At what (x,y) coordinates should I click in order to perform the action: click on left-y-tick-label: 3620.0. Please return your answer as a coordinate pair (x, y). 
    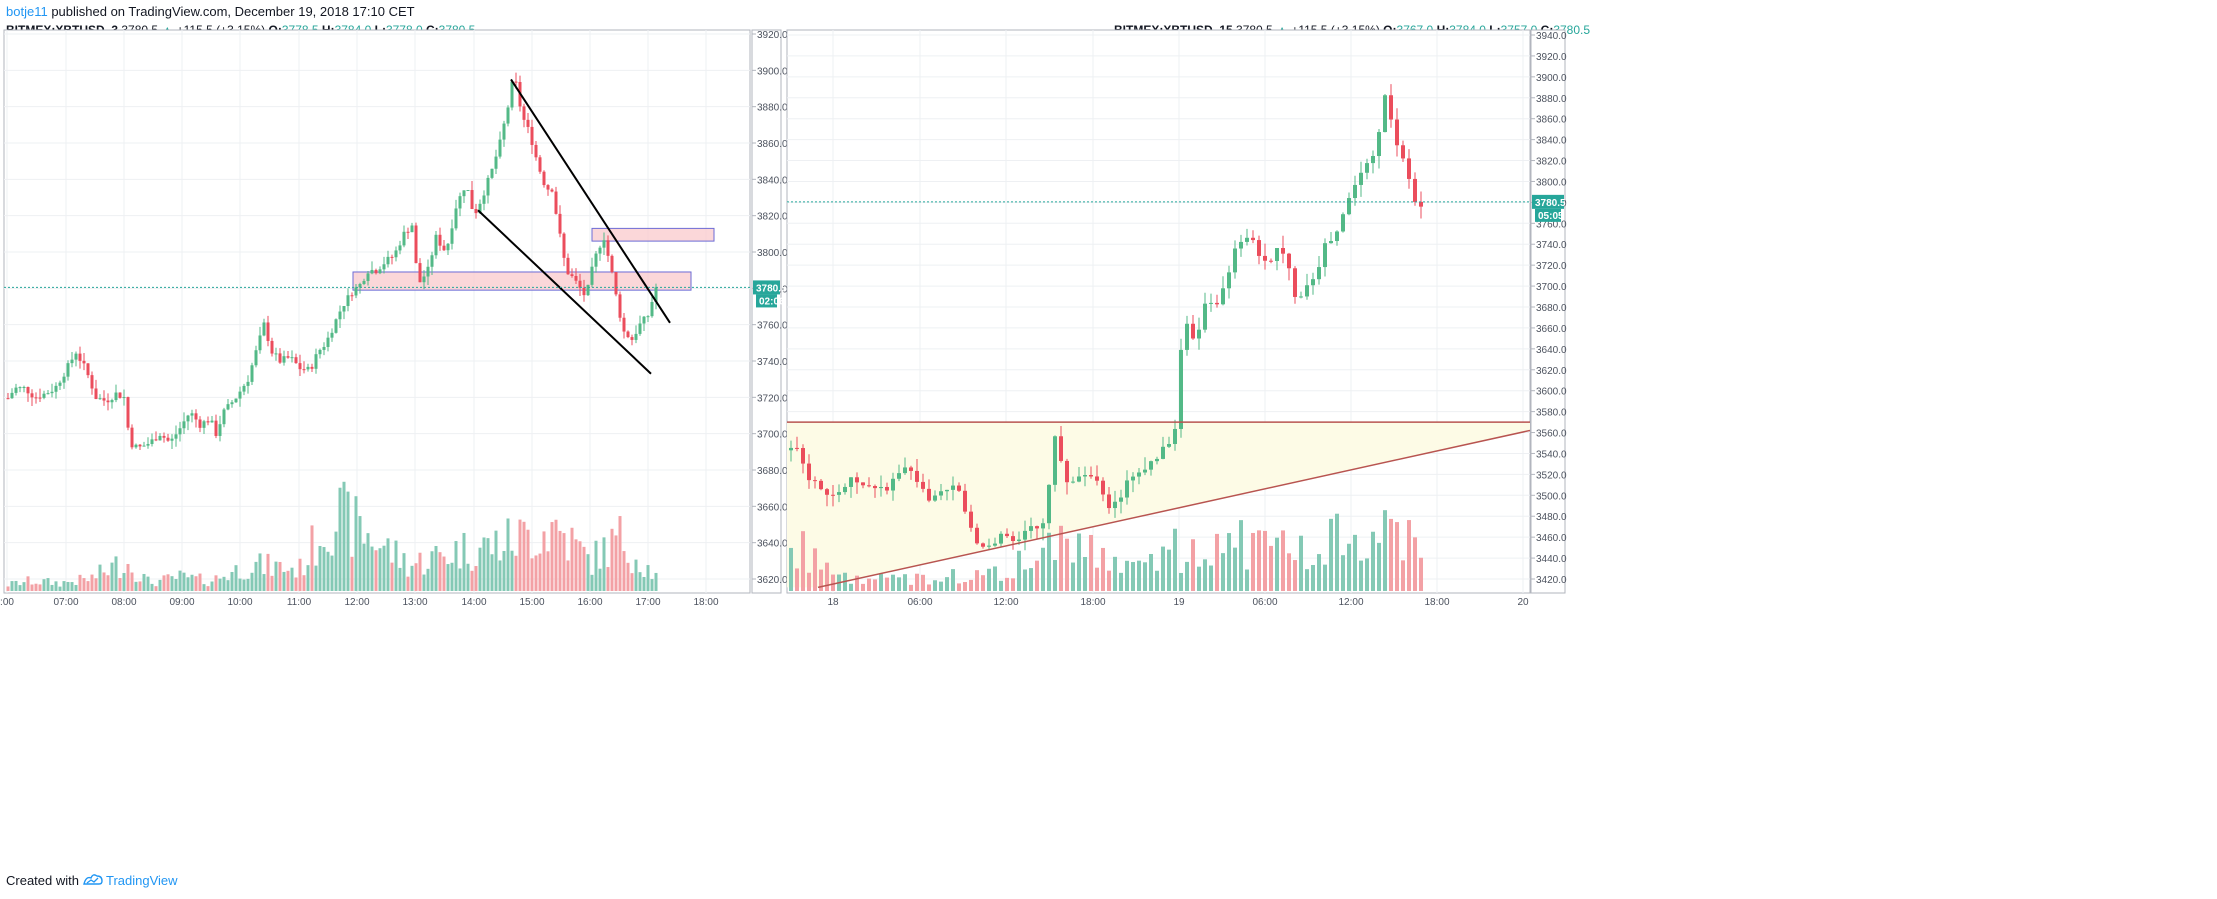
    Looking at the image, I should click on (772, 580).